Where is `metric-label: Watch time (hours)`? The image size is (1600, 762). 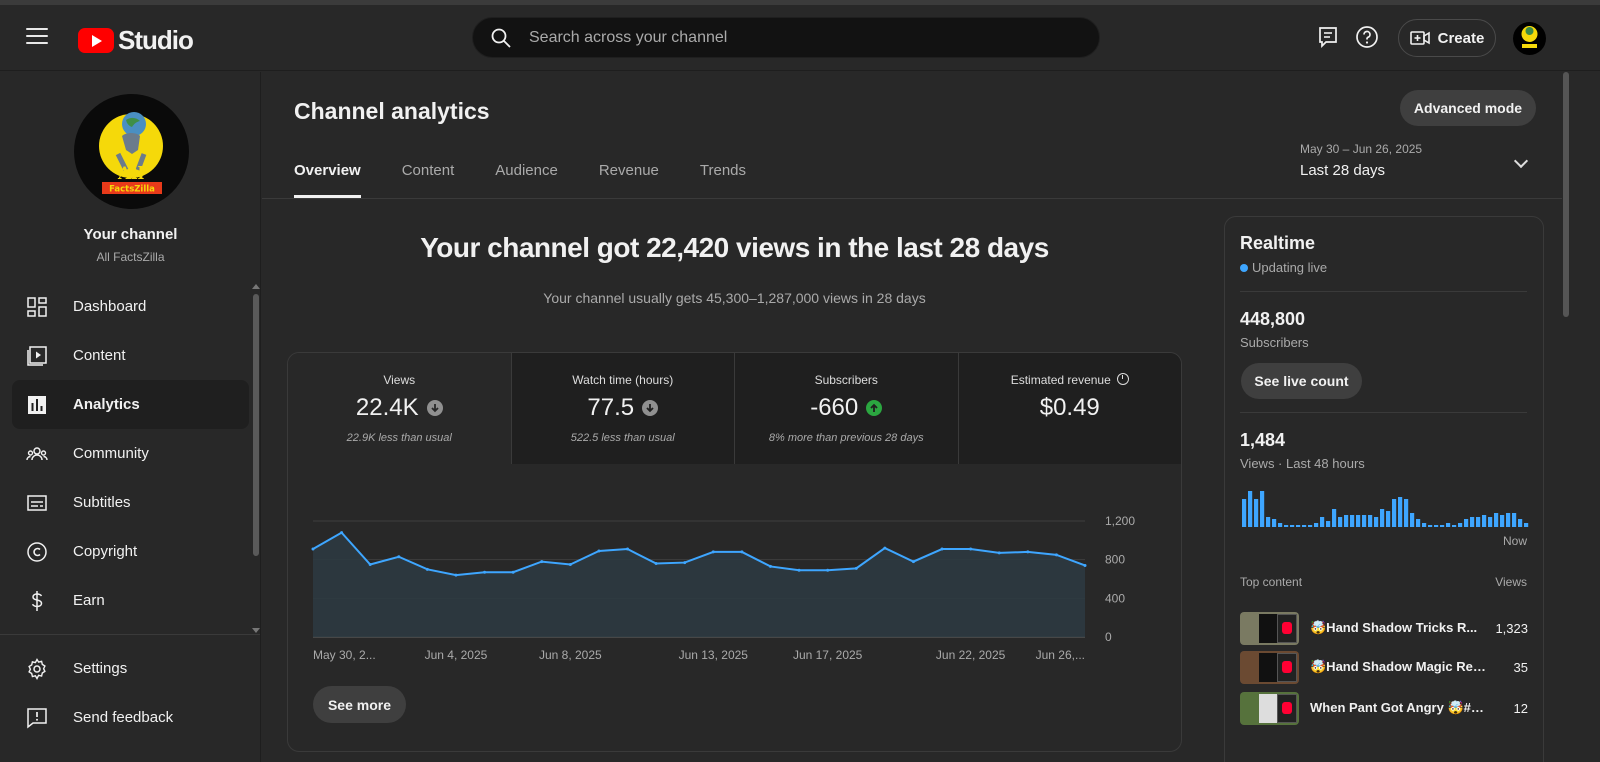 metric-label: Watch time (hours) is located at coordinates (623, 380).